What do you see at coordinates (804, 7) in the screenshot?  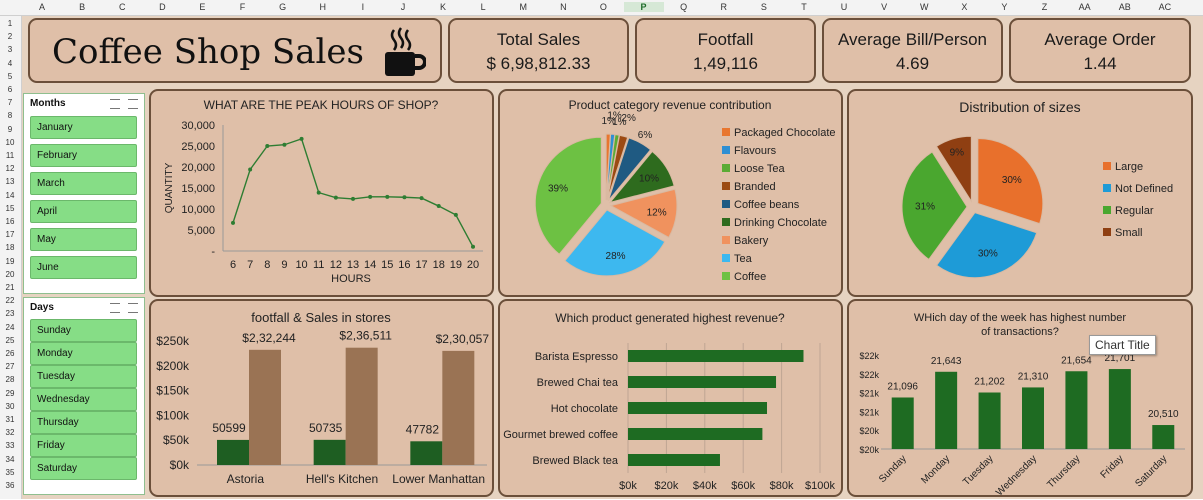 I see `column-header: T` at bounding box center [804, 7].